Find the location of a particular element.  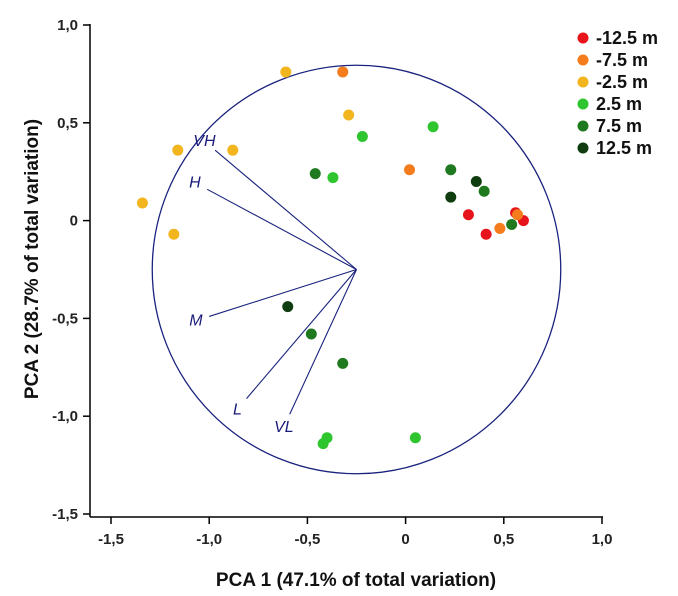

x-tick-label: -0,5 is located at coordinates (307, 539).